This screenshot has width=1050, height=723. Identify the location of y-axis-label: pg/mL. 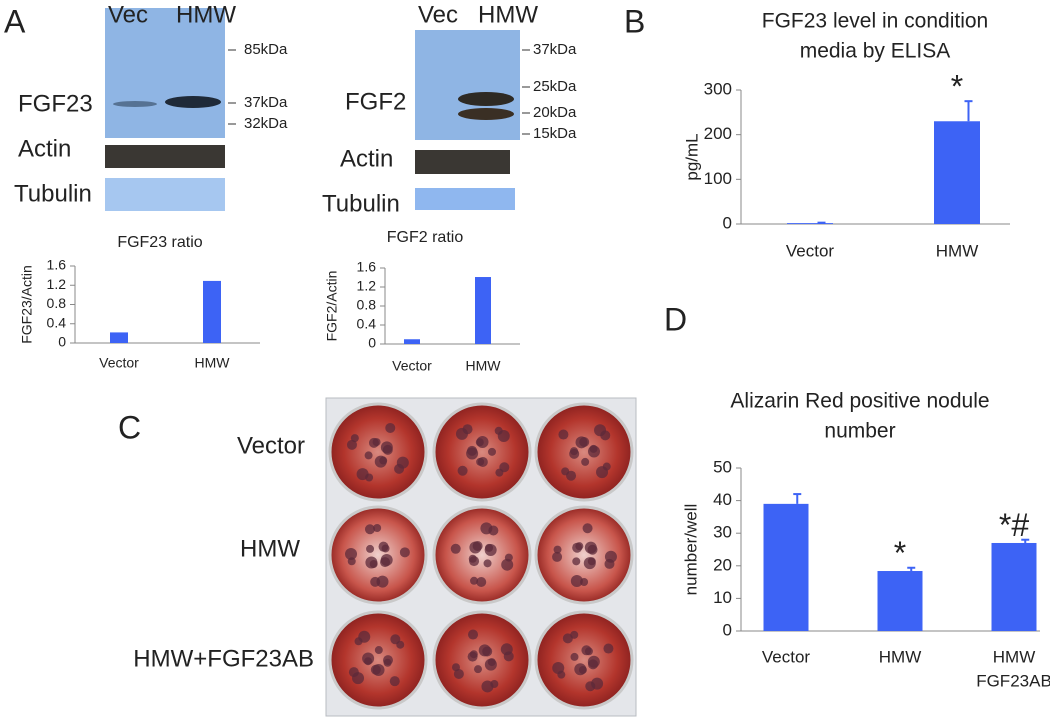
(691, 156).